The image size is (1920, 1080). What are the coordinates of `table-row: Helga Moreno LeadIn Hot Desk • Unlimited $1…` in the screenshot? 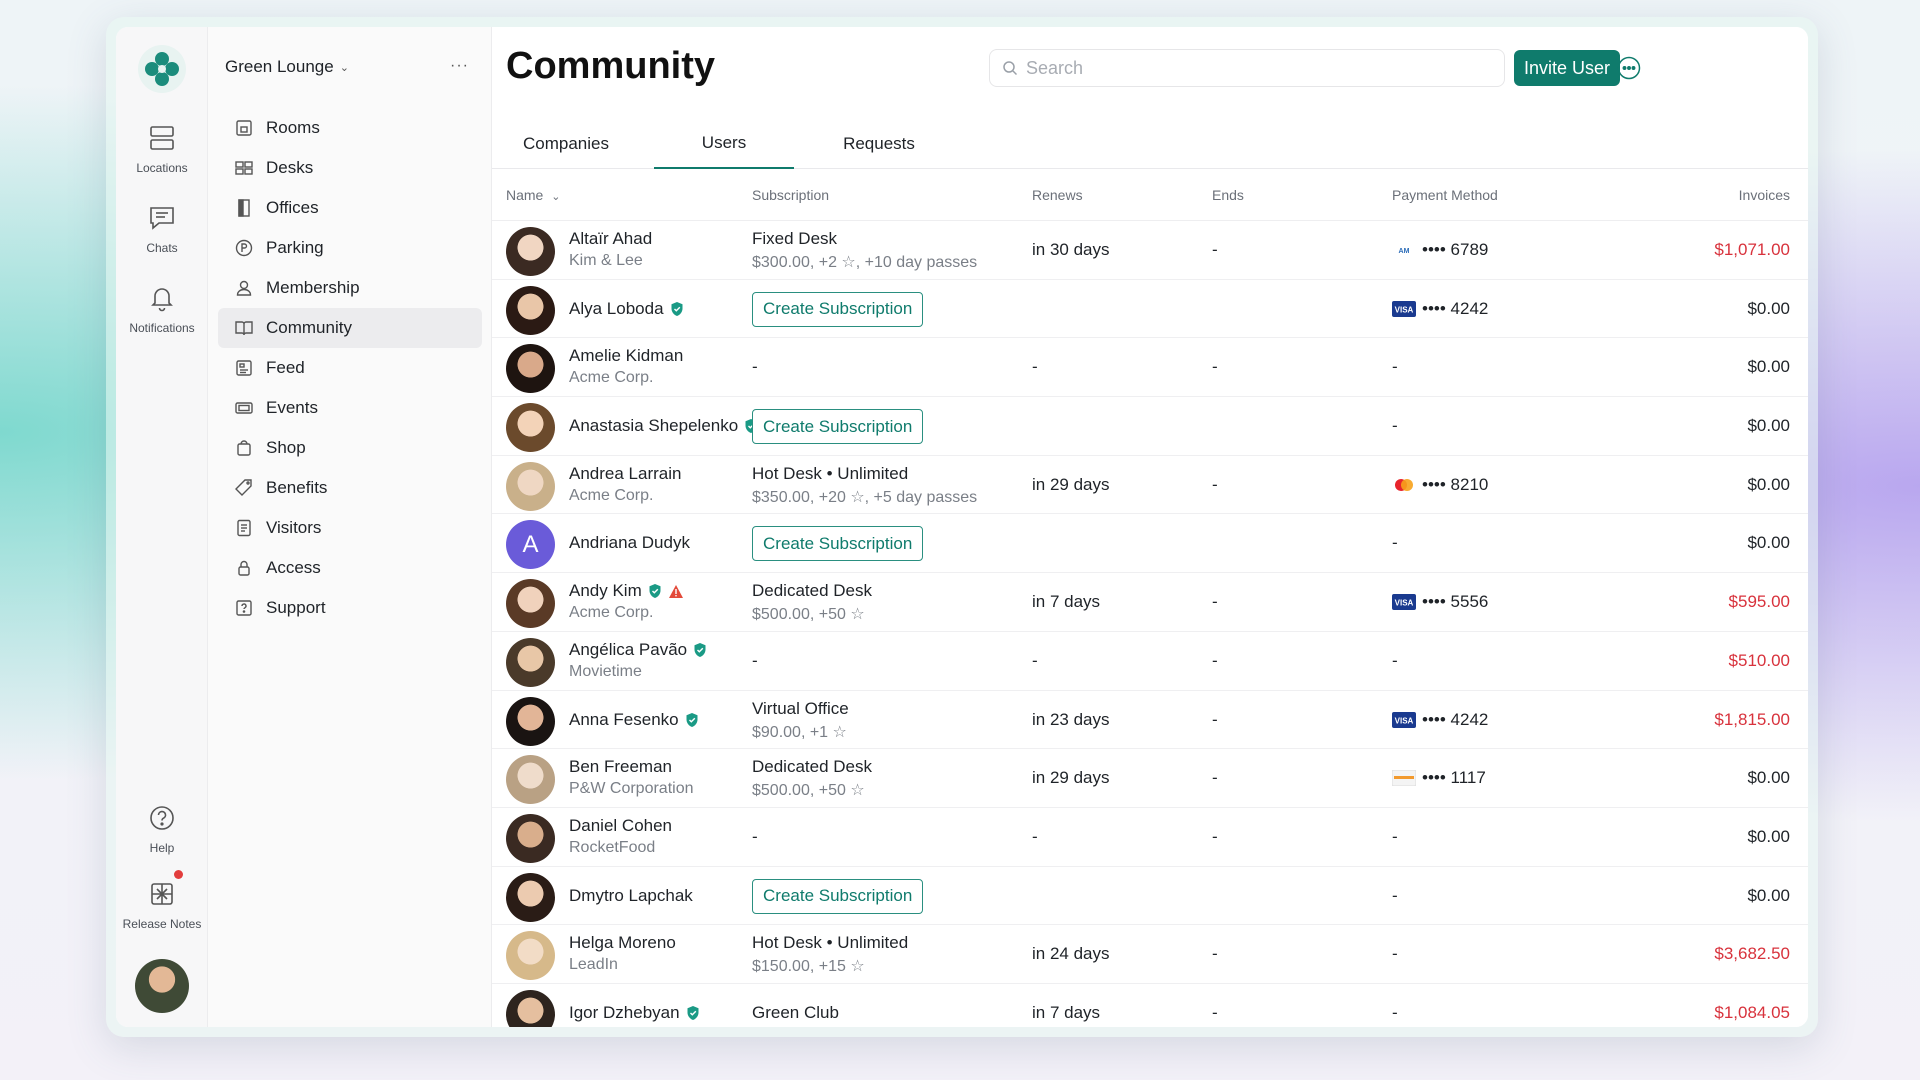 It's located at (1150, 954).